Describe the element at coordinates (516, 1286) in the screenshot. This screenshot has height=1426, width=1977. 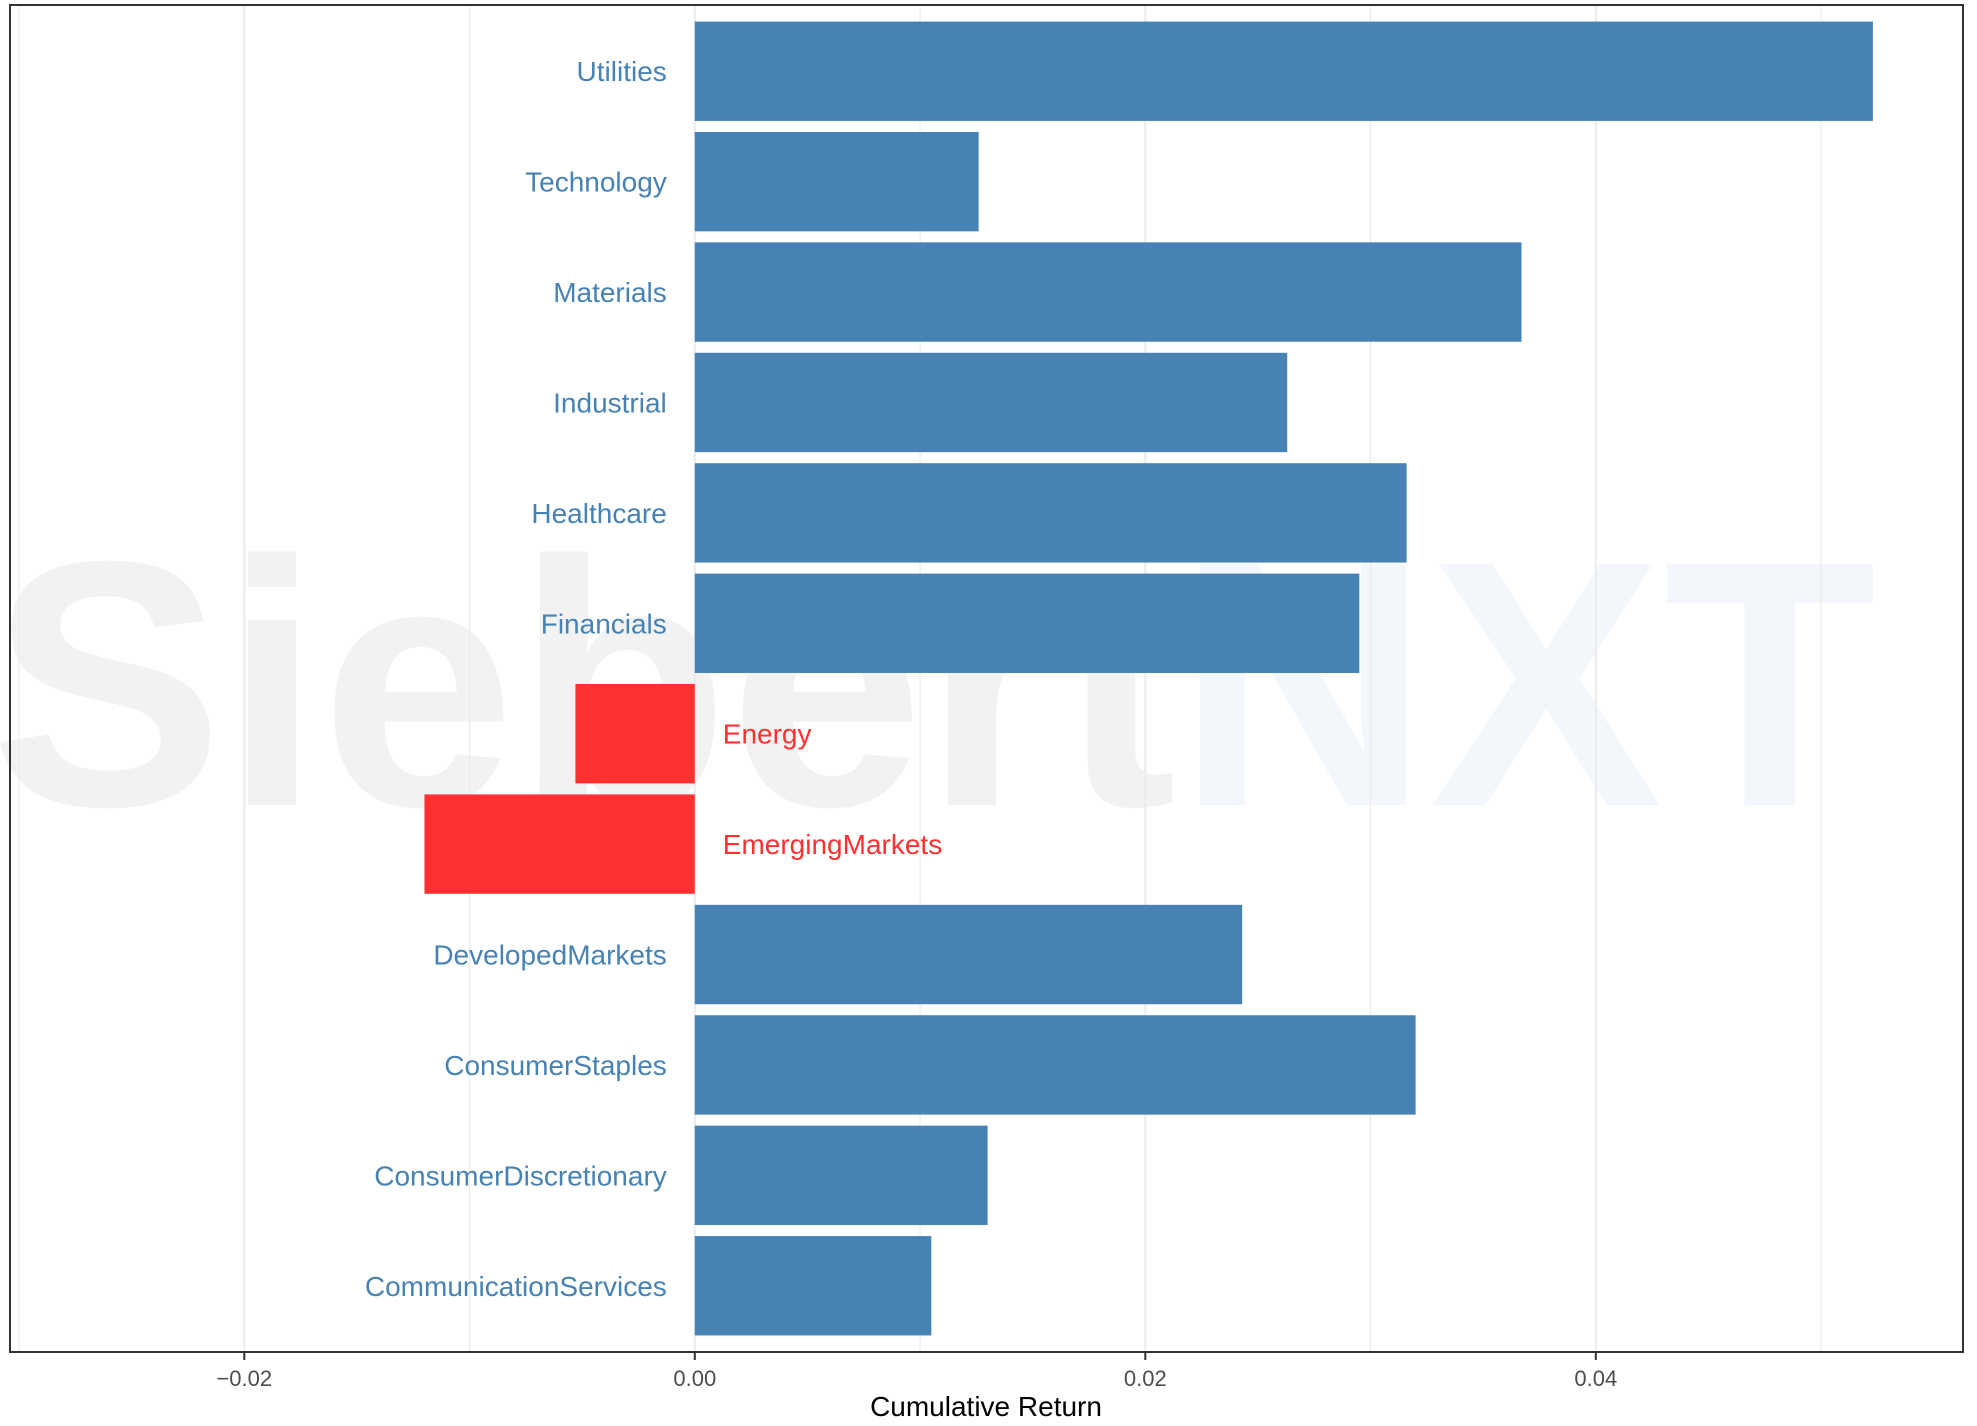
I see `bar-label-communication-services: CommunicationServices` at that location.